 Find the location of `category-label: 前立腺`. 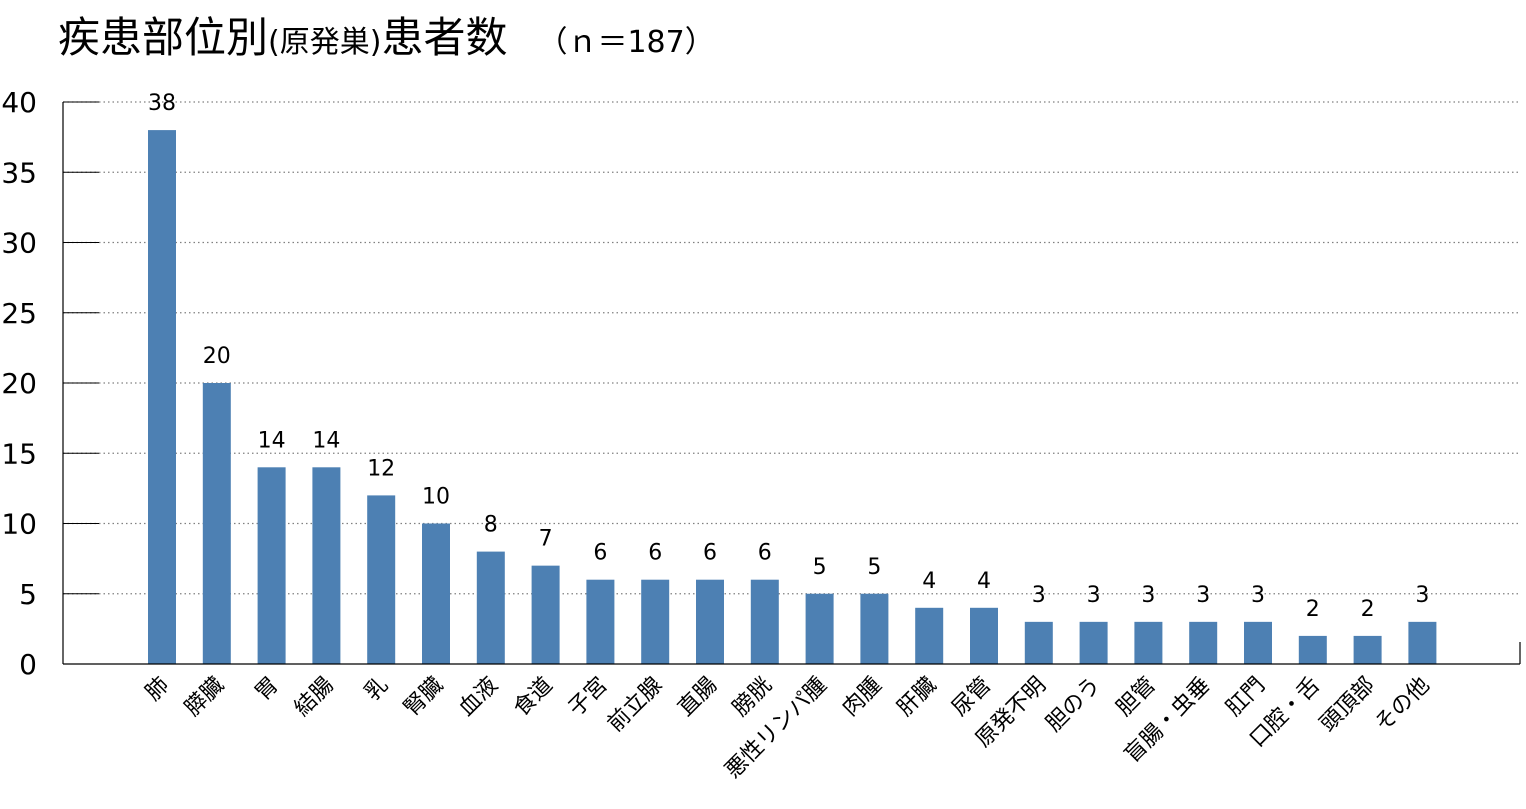

category-label: 前立腺 is located at coordinates (635, 705).